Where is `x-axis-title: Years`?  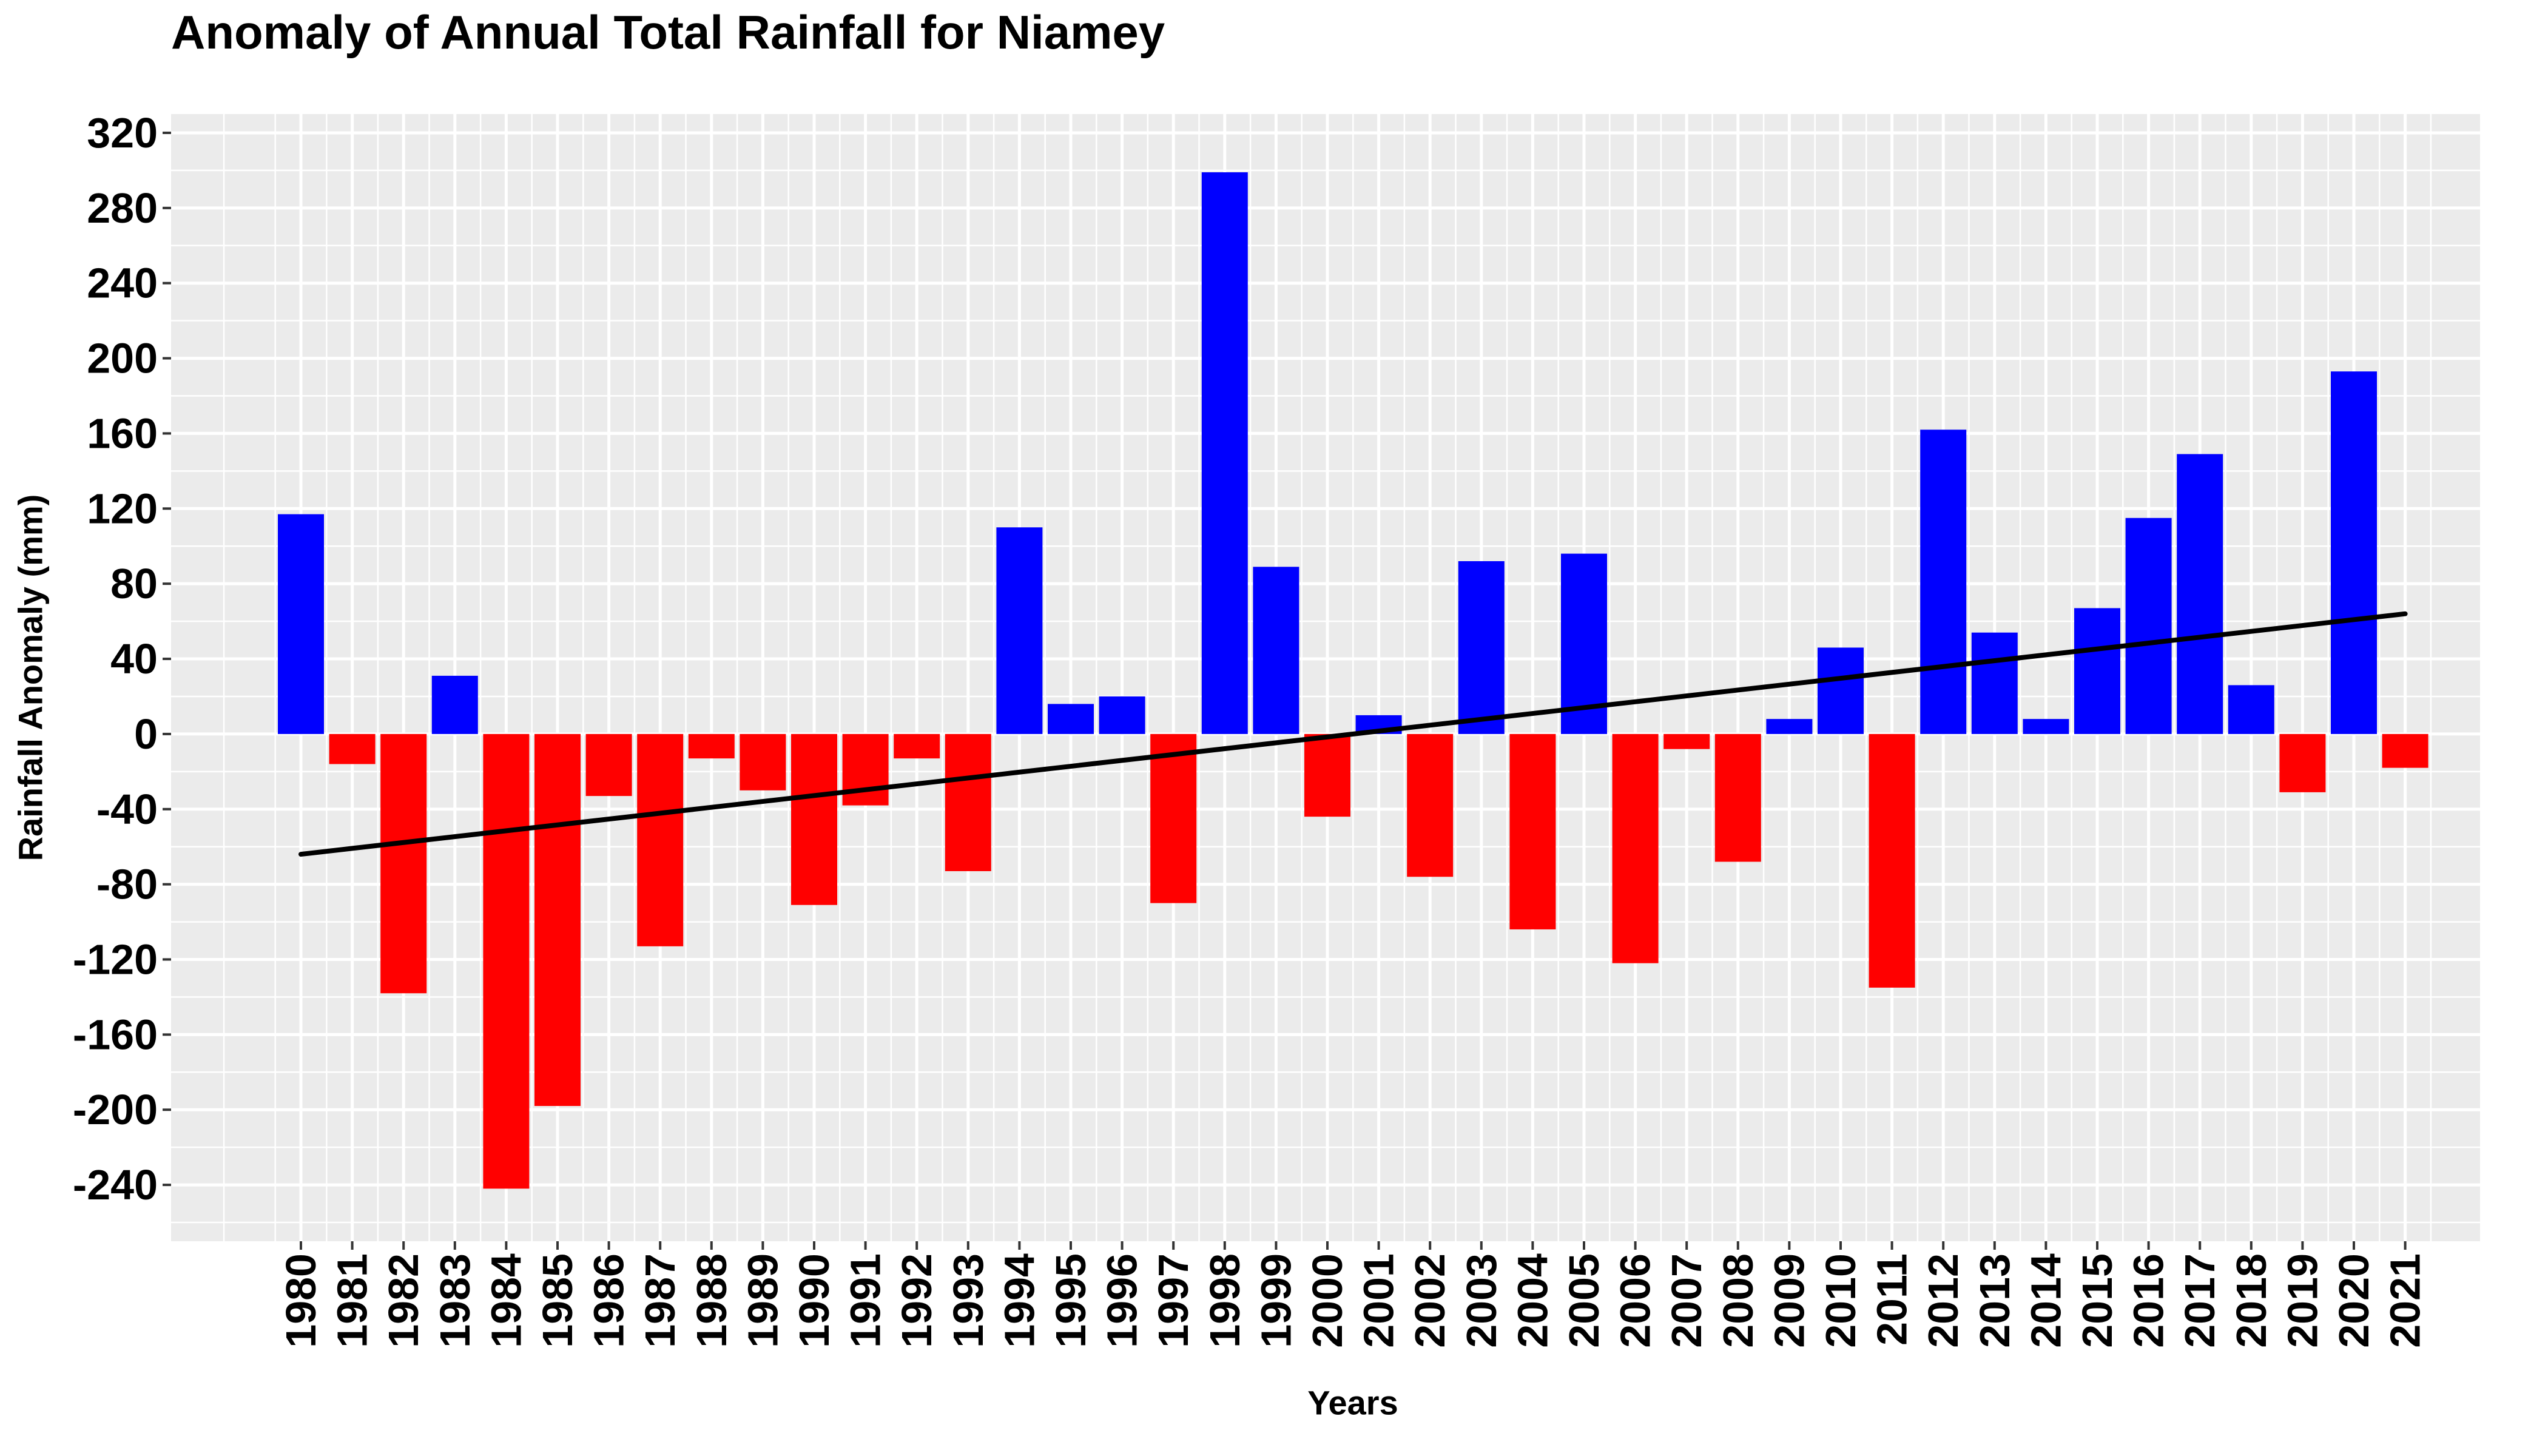 x-axis-title: Years is located at coordinates (1352, 1403).